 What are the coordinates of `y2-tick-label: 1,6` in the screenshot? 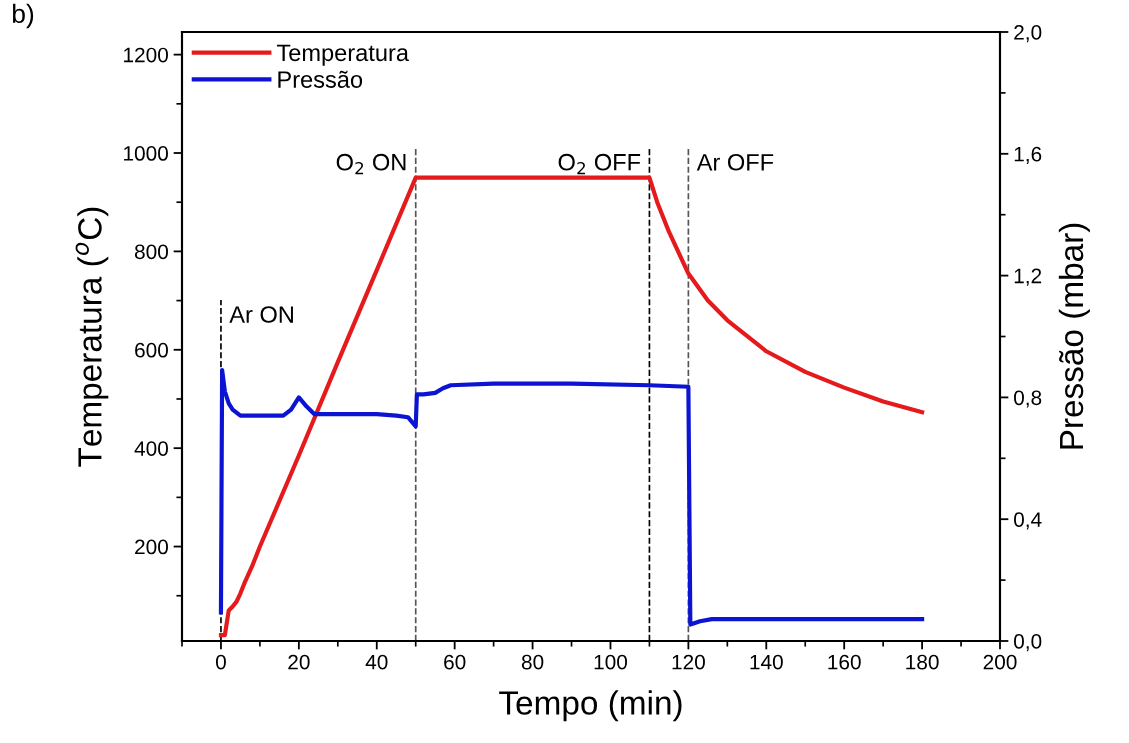 It's located at (1028, 155).